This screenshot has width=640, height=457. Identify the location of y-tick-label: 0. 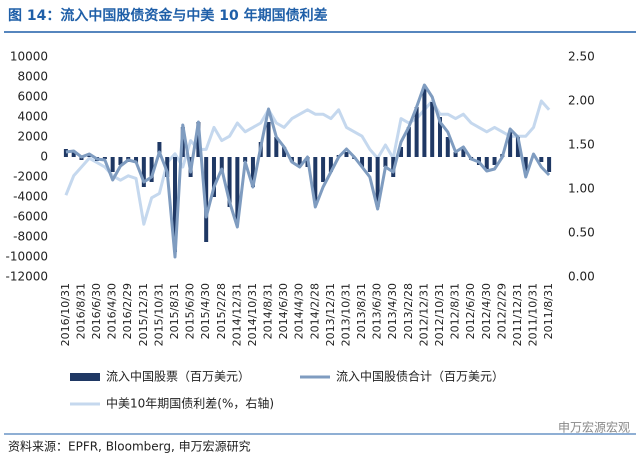
(44, 157).